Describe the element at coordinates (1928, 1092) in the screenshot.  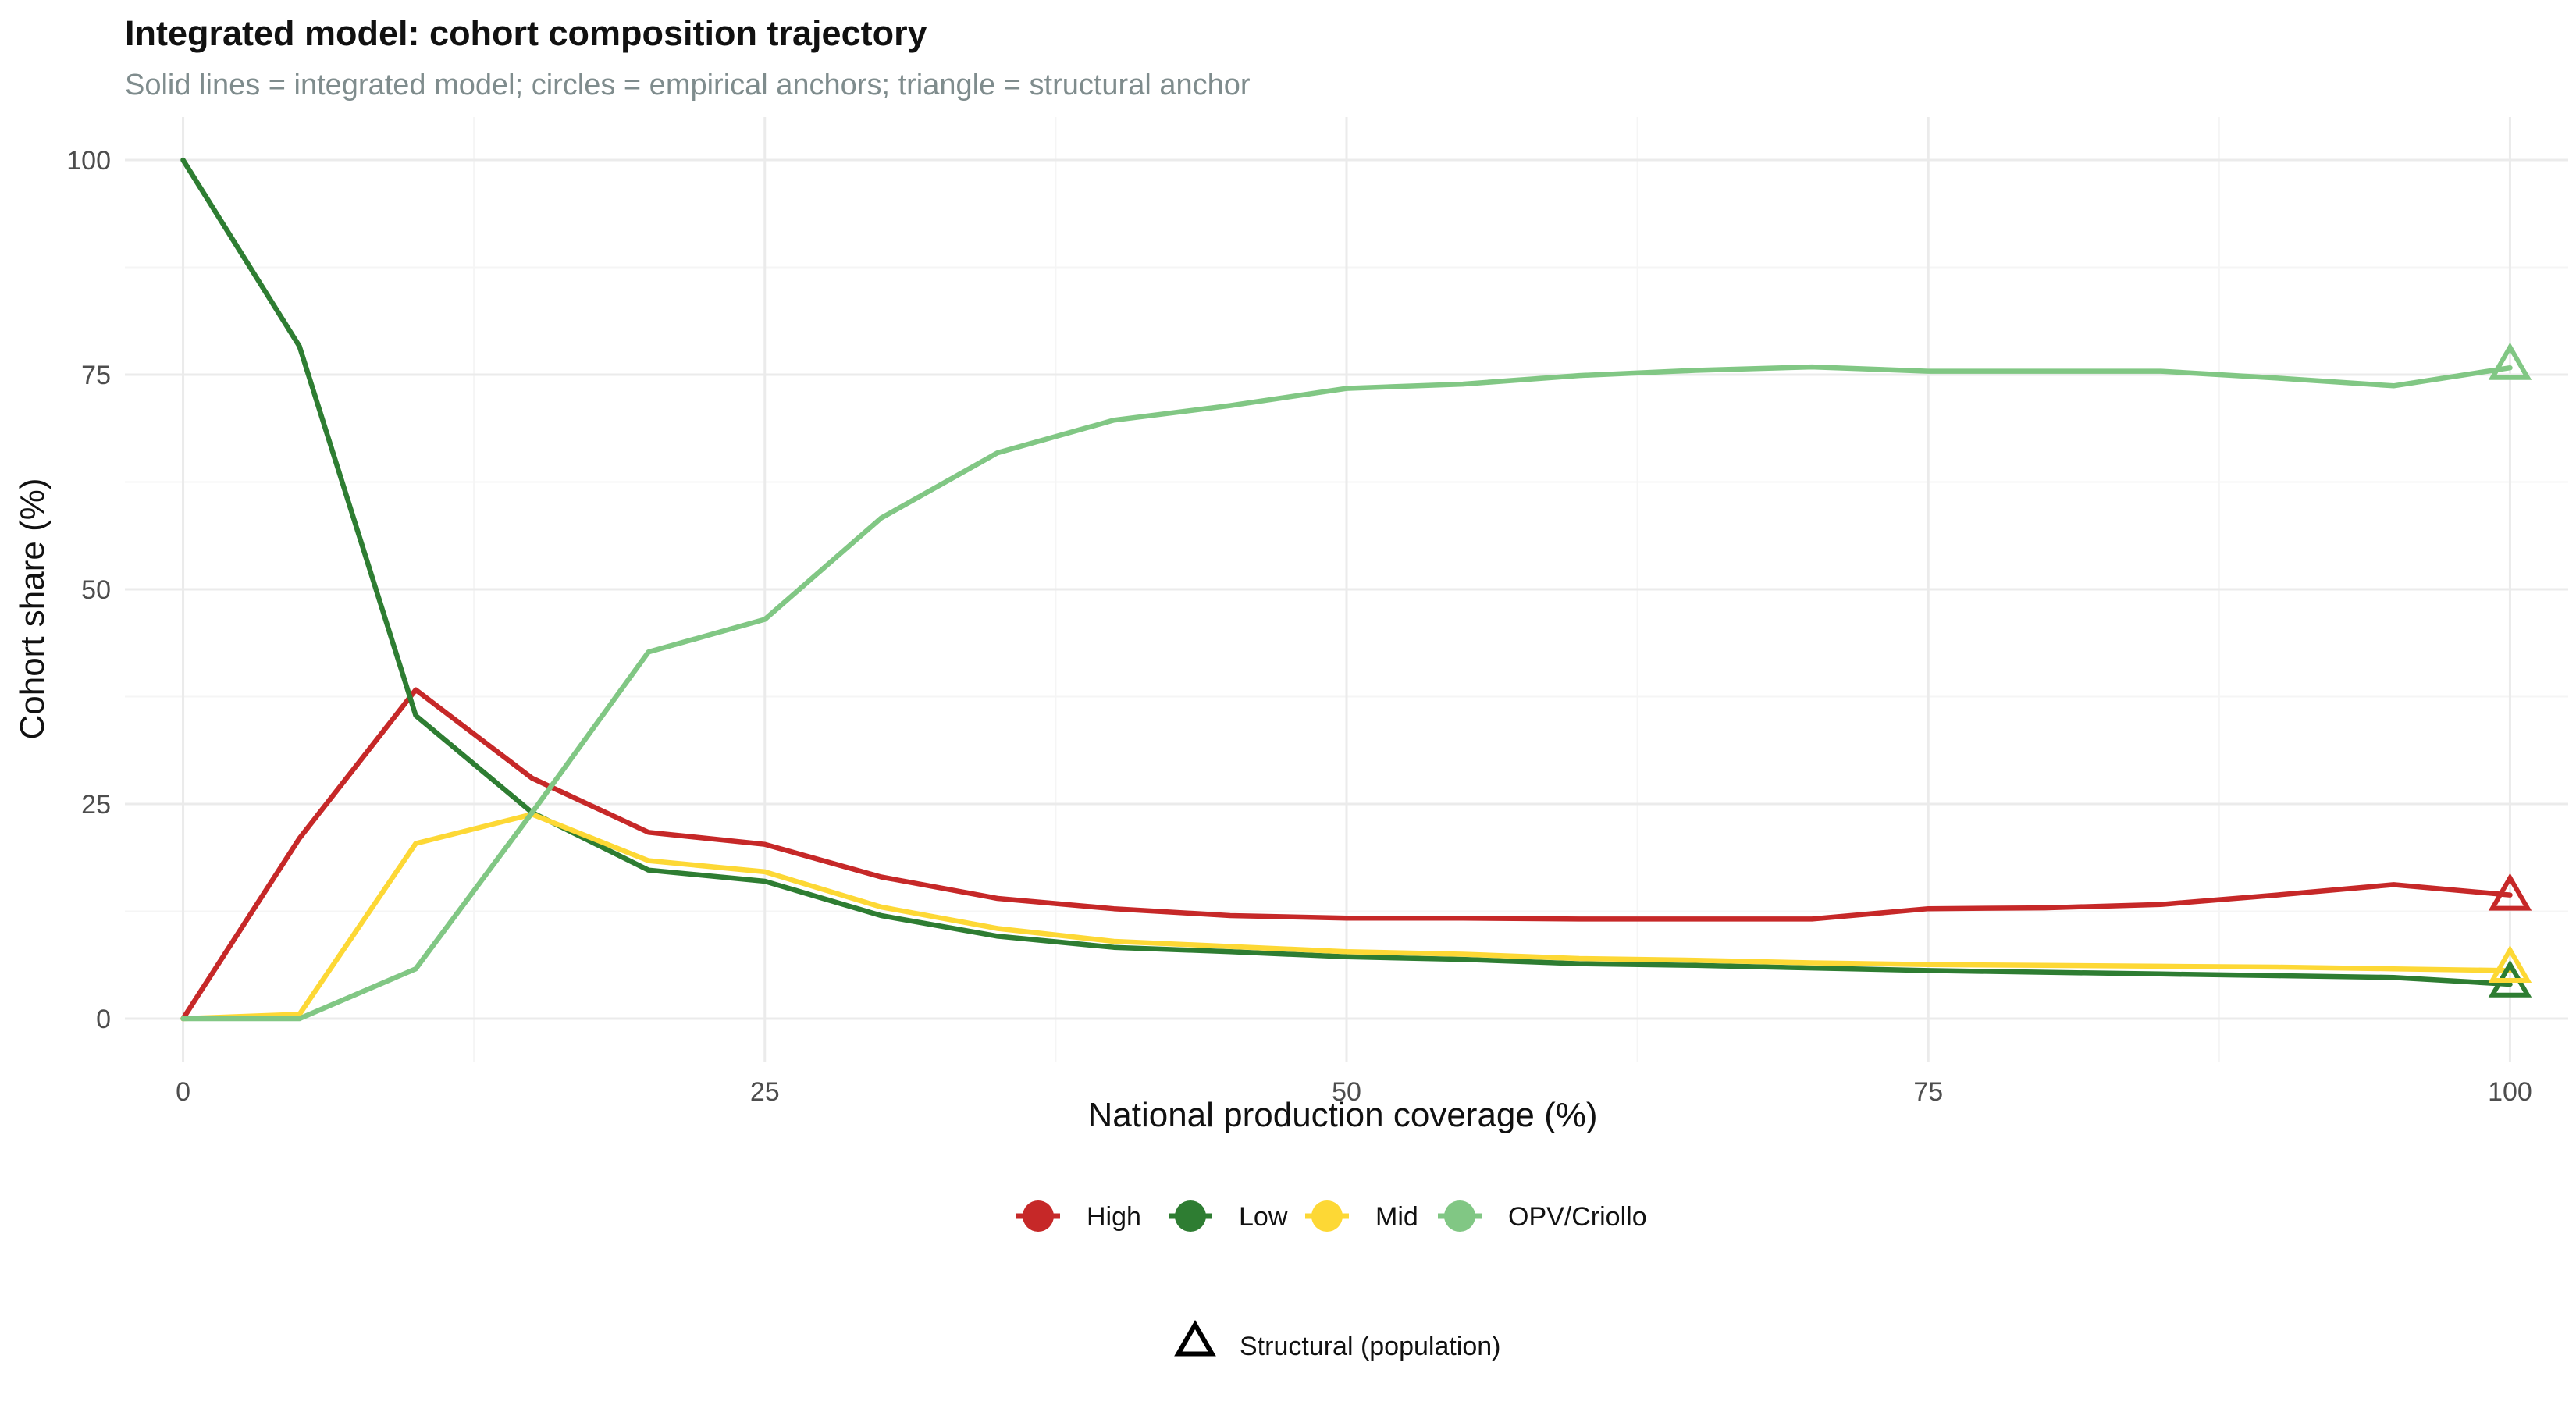
I see `x-tick-label: 75` at that location.